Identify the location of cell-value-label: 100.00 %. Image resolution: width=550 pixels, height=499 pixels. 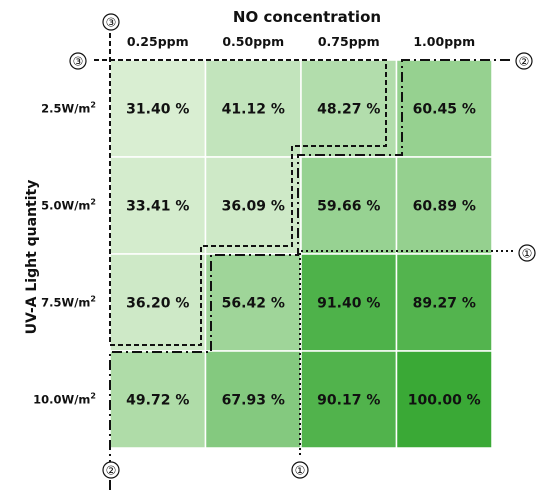
(444, 401).